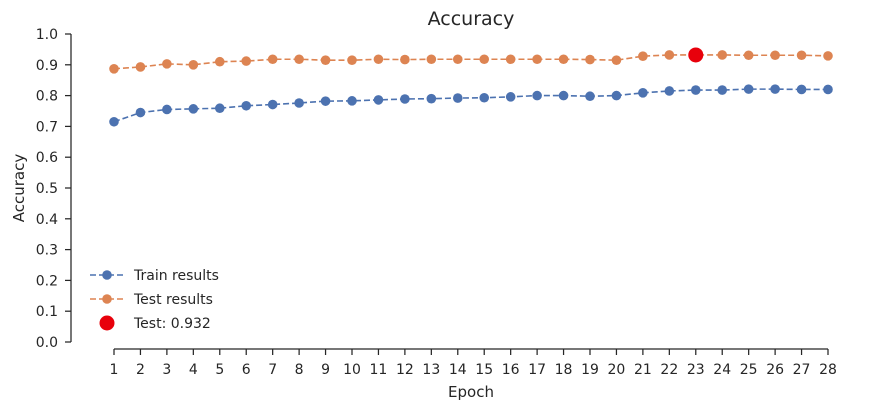  Describe the element at coordinates (47, 251) in the screenshot. I see `y-tick-label: 0.3` at that location.